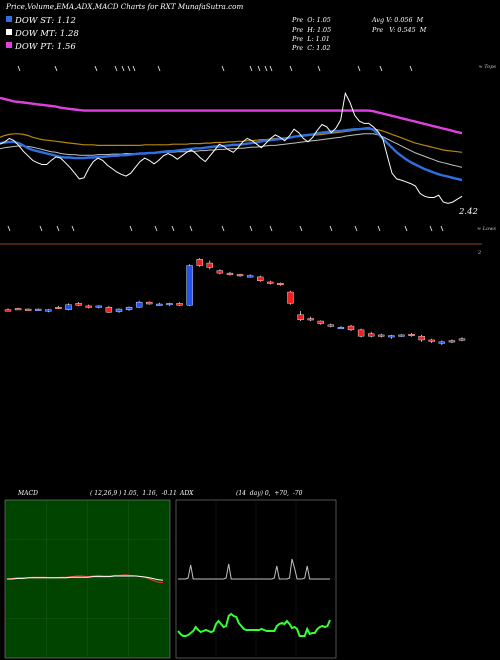 The width and height of the screenshot is (500, 660). I want to click on prev-close: Pre C: 1.02, so click(311, 48).